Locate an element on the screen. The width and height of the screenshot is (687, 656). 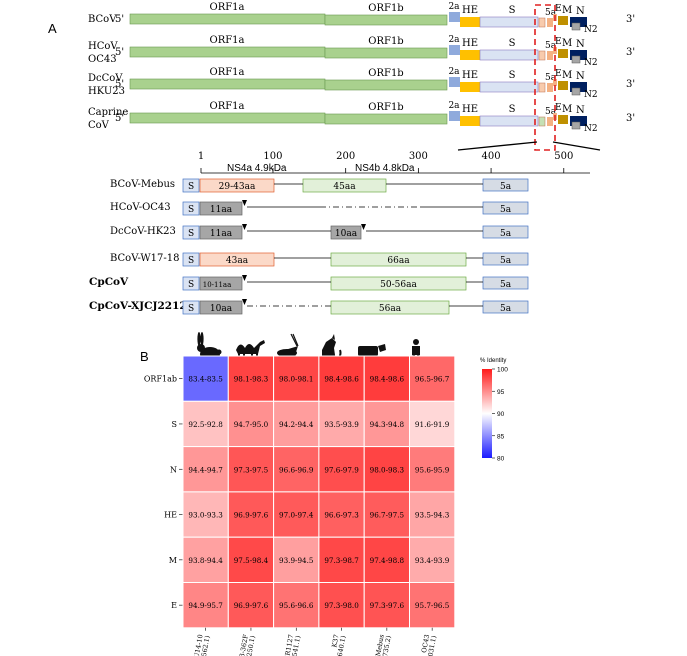
zoom-row-name: DcCoV-HK23 is located at coordinates (143, 231).